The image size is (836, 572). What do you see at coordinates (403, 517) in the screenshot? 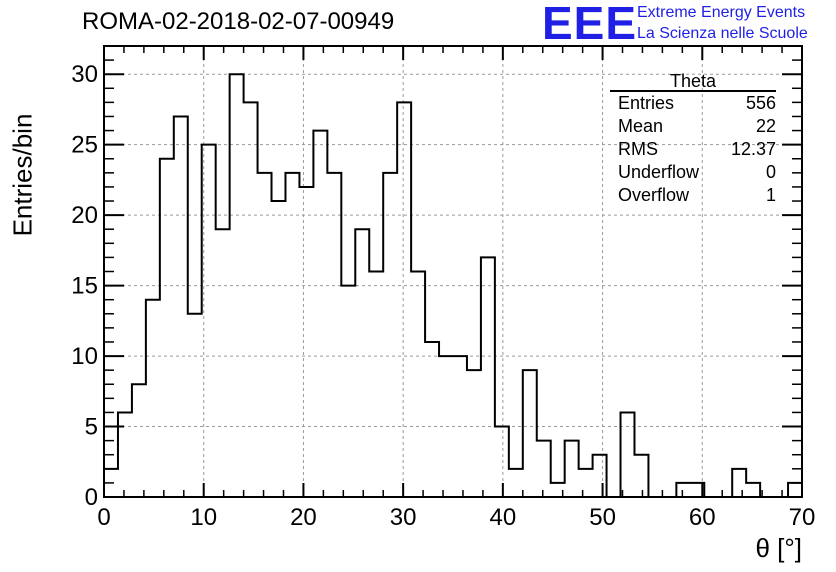
I see `x-tick-label: 30` at bounding box center [403, 517].